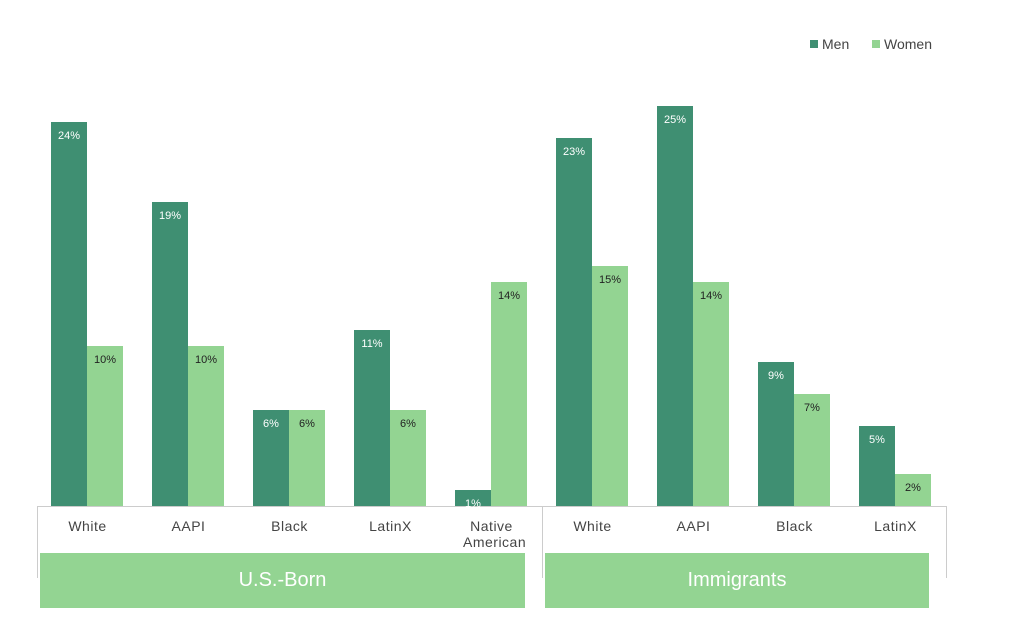 This screenshot has height=638, width=1024. I want to click on data-label: 11%, so click(372, 344).